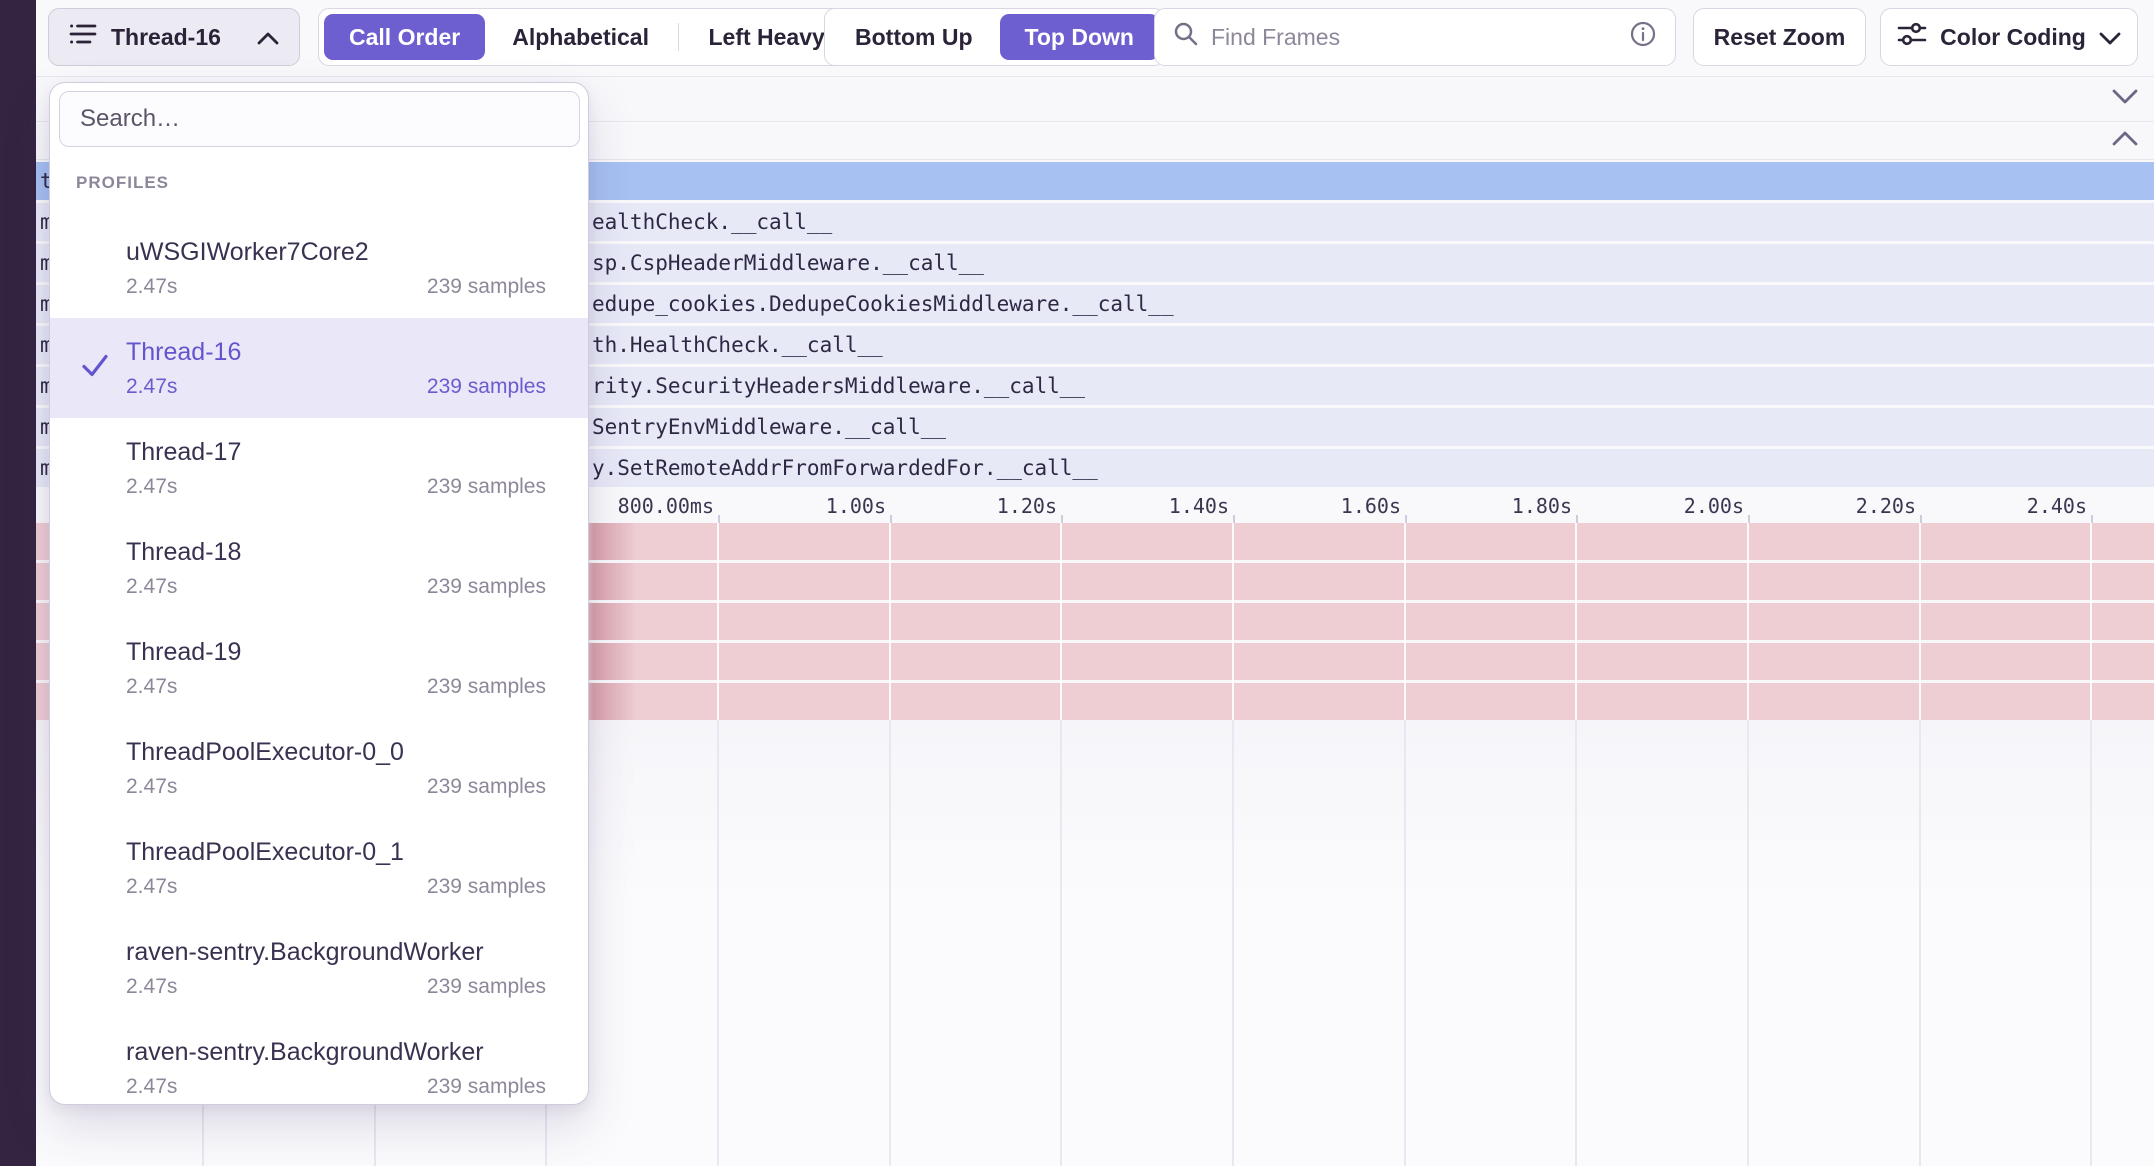 The height and width of the screenshot is (1166, 2154). What do you see at coordinates (1885, 506) in the screenshot?
I see `axis-label: 2.20s` at bounding box center [1885, 506].